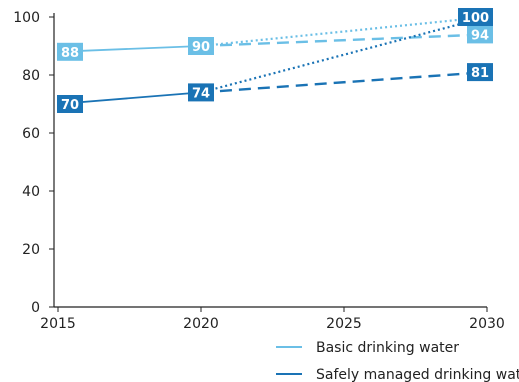 Image resolution: width=519 pixels, height=382 pixels. Describe the element at coordinates (31, 192) in the screenshot. I see `y-tick-label: 40` at that location.